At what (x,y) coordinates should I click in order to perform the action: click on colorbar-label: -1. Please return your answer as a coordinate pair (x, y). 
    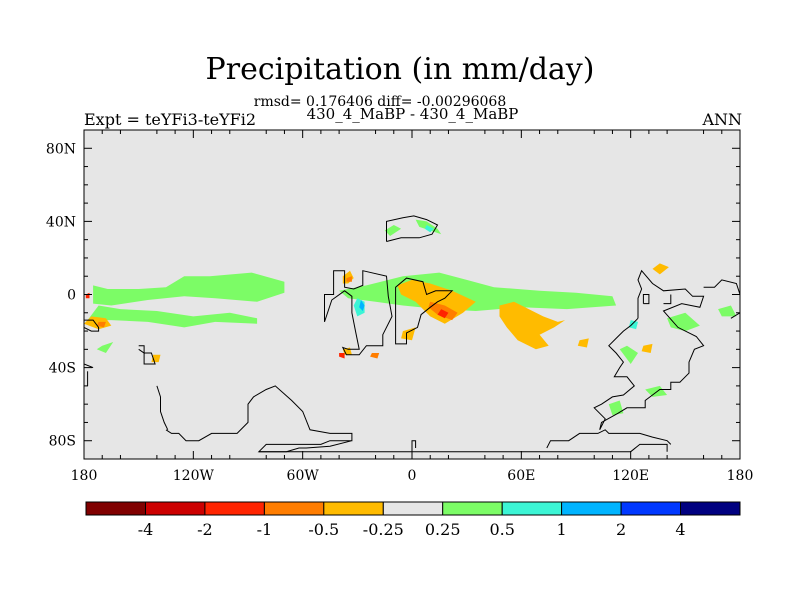
    Looking at the image, I should click on (265, 529).